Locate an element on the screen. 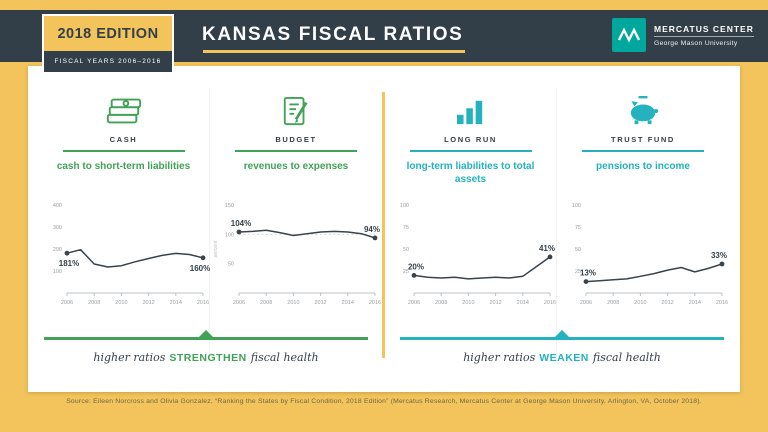 The height and width of the screenshot is (432, 768). svg-text: 20% is located at coordinates (415, 266).